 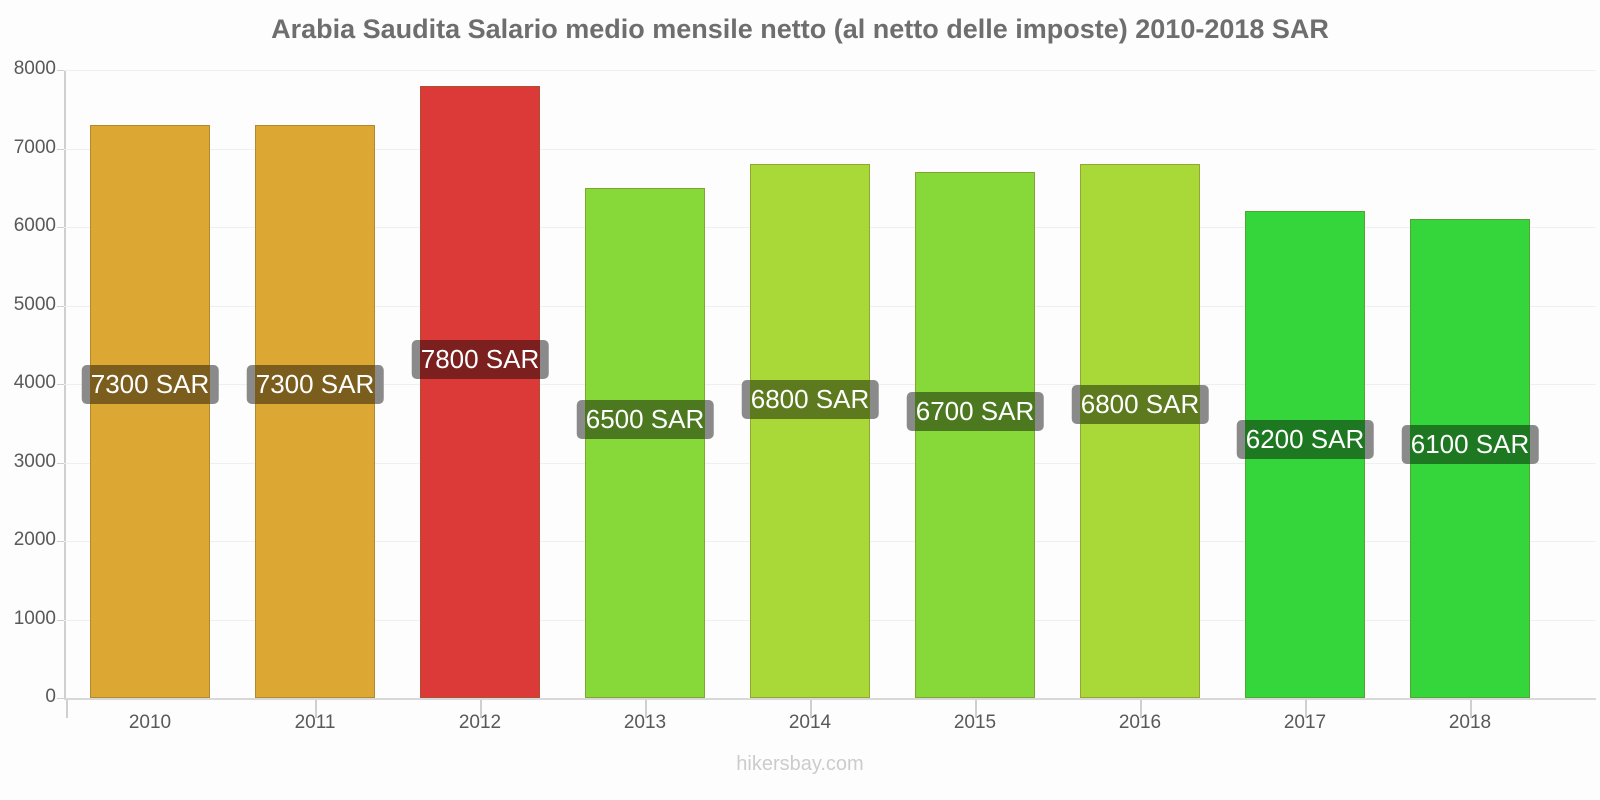 I want to click on bar-2013, so click(x=645, y=442).